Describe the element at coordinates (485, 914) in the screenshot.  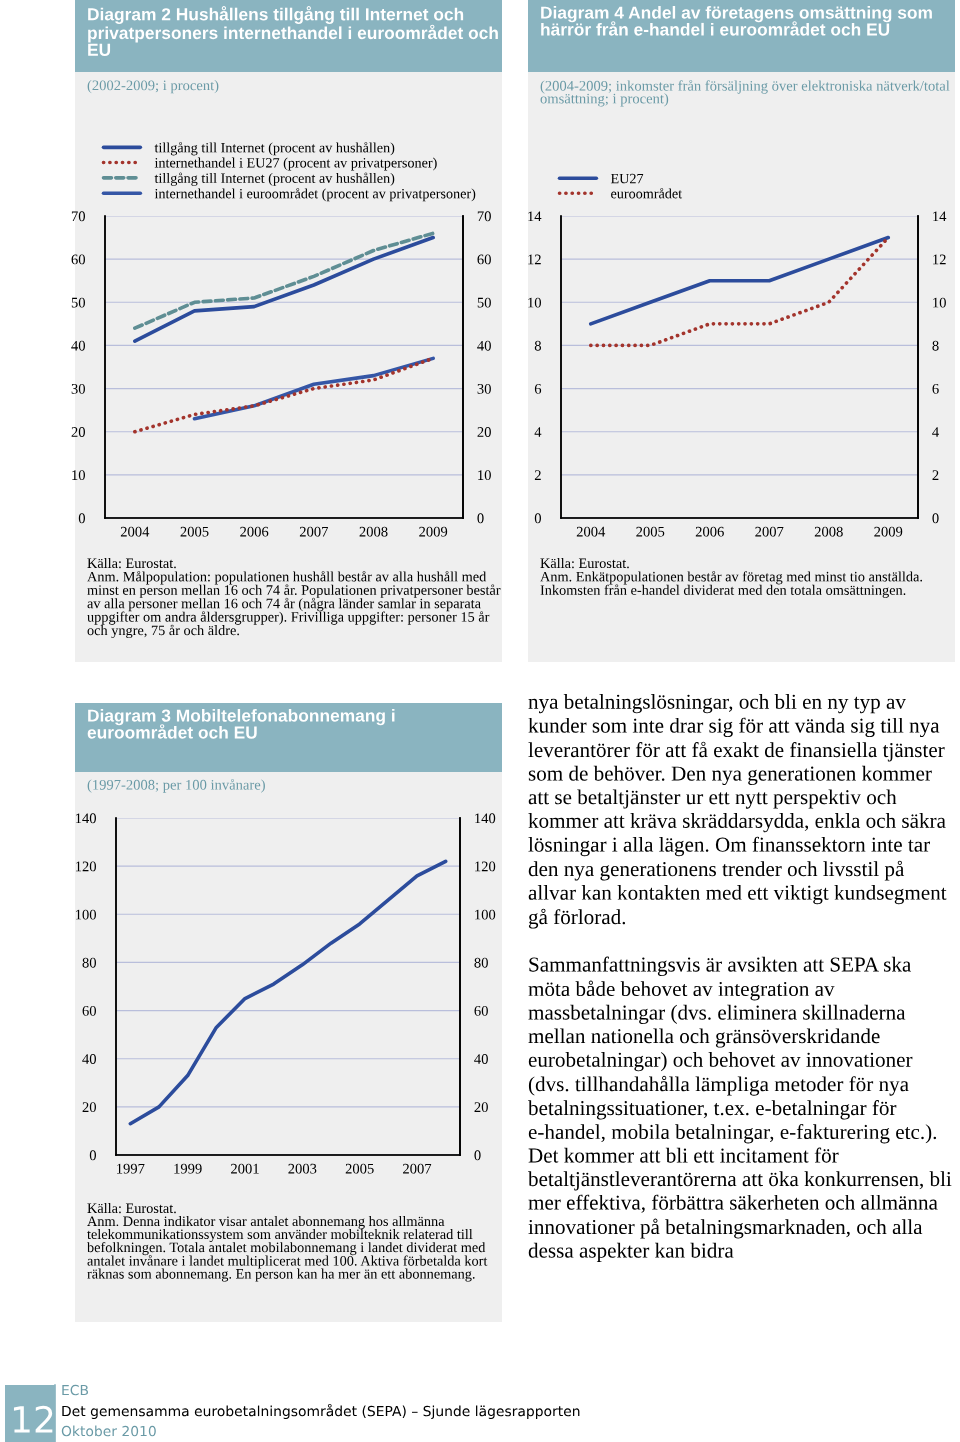
I see `y2-tick-label: 100` at that location.